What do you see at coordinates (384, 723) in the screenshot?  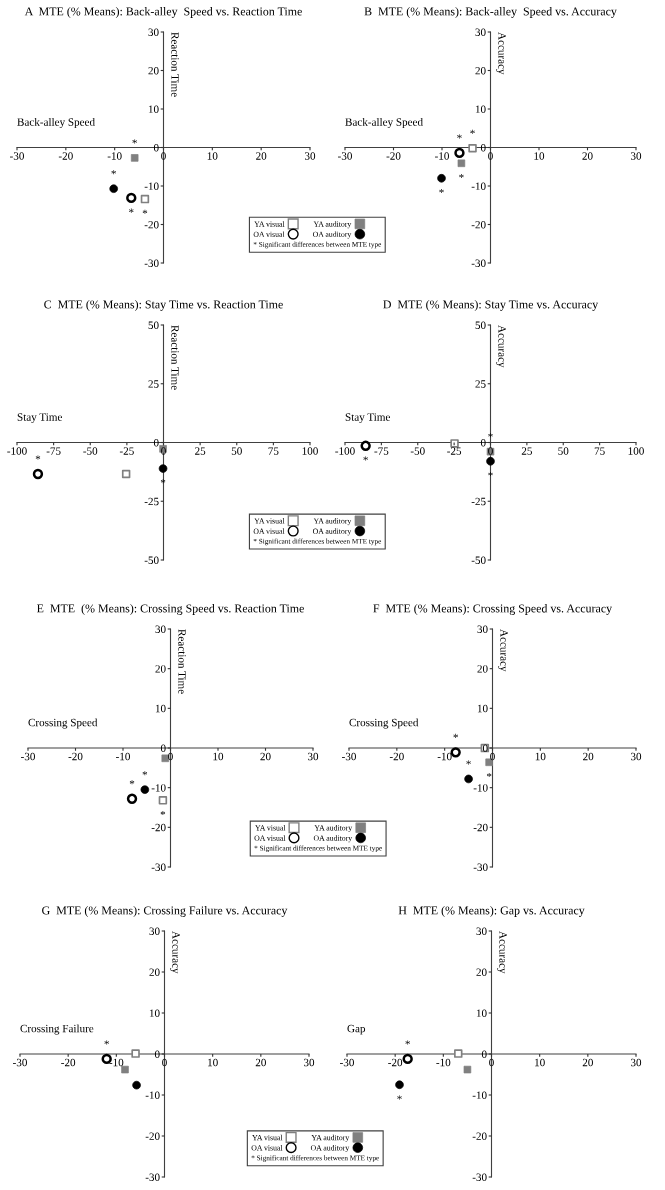 I see `x-axis-title: Crossing Speed` at bounding box center [384, 723].